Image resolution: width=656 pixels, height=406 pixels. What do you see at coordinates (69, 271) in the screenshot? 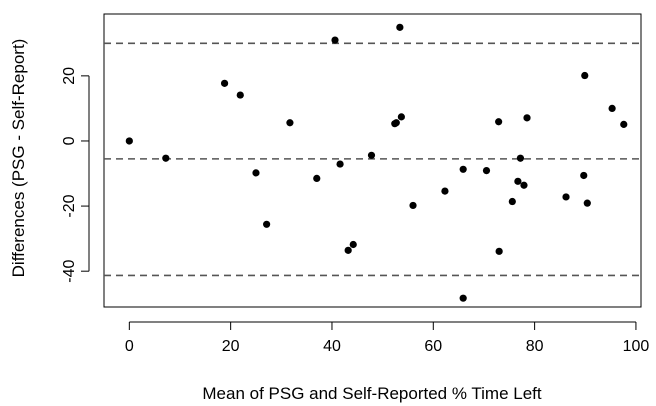
I see `y-tick-label: -40` at bounding box center [69, 271].